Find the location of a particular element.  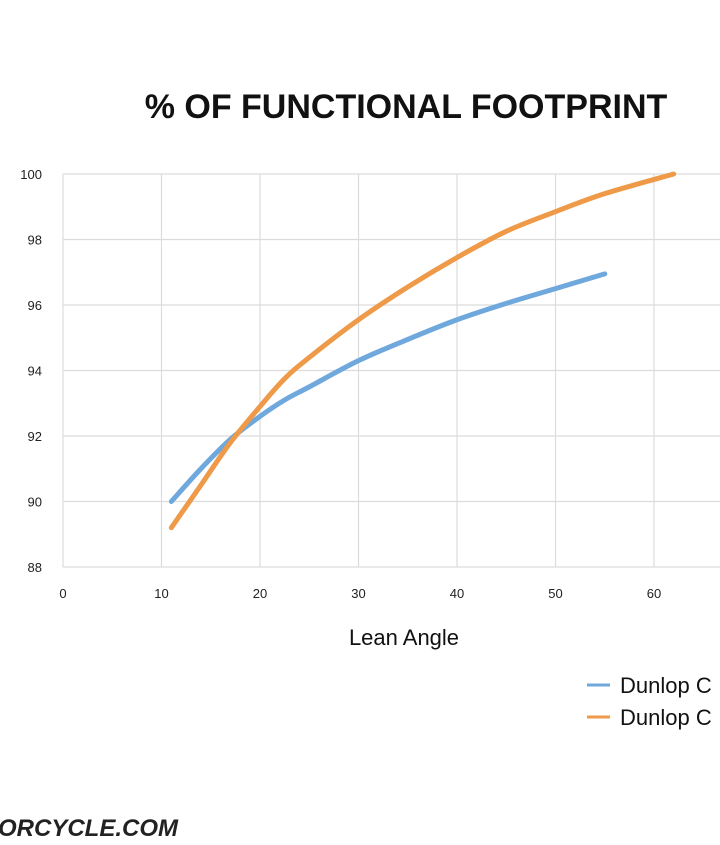

x-tick-label: 10 is located at coordinates (161, 593).